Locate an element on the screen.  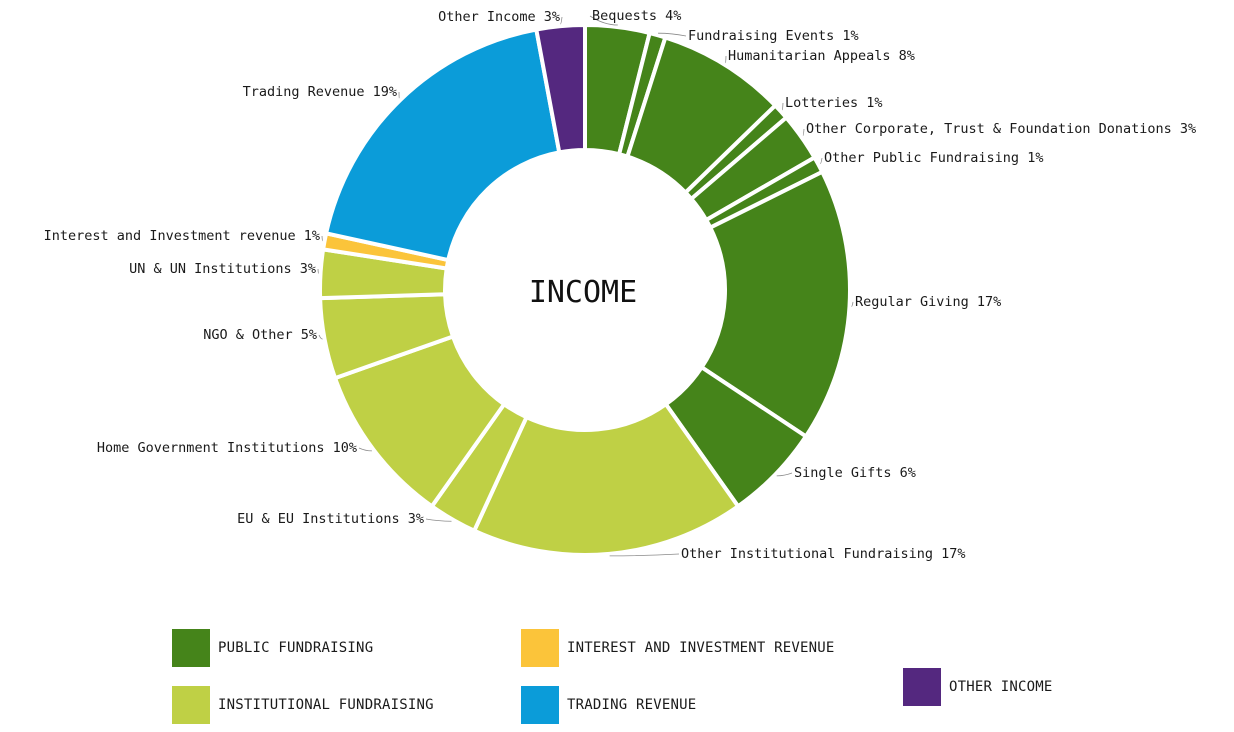
slice-label: Single Gifts 6% is located at coordinates (855, 473).